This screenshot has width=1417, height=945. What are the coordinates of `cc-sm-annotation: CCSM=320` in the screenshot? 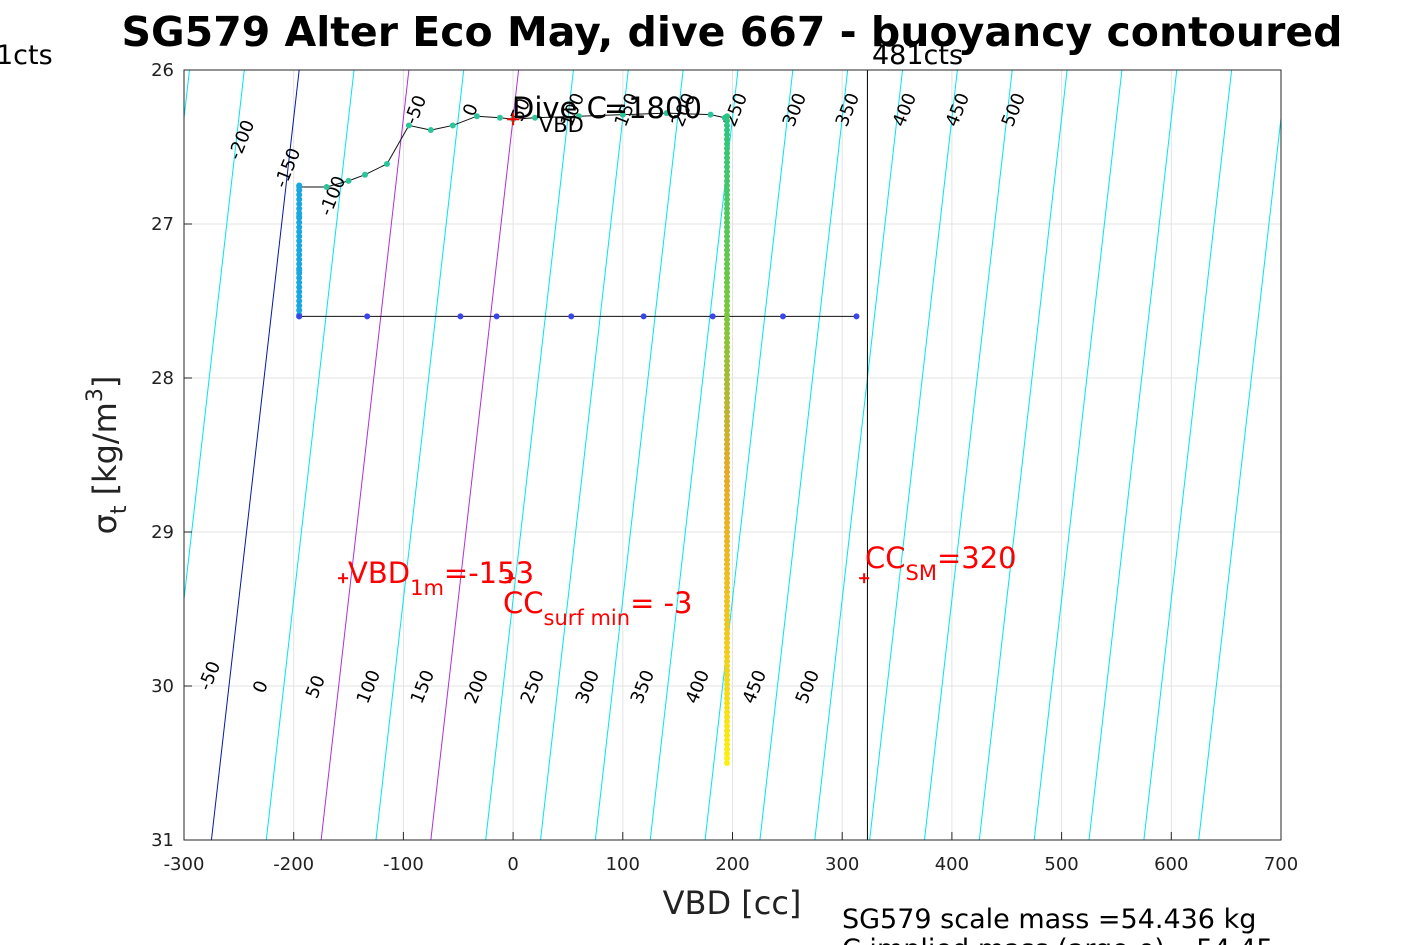 It's located at (941, 563).